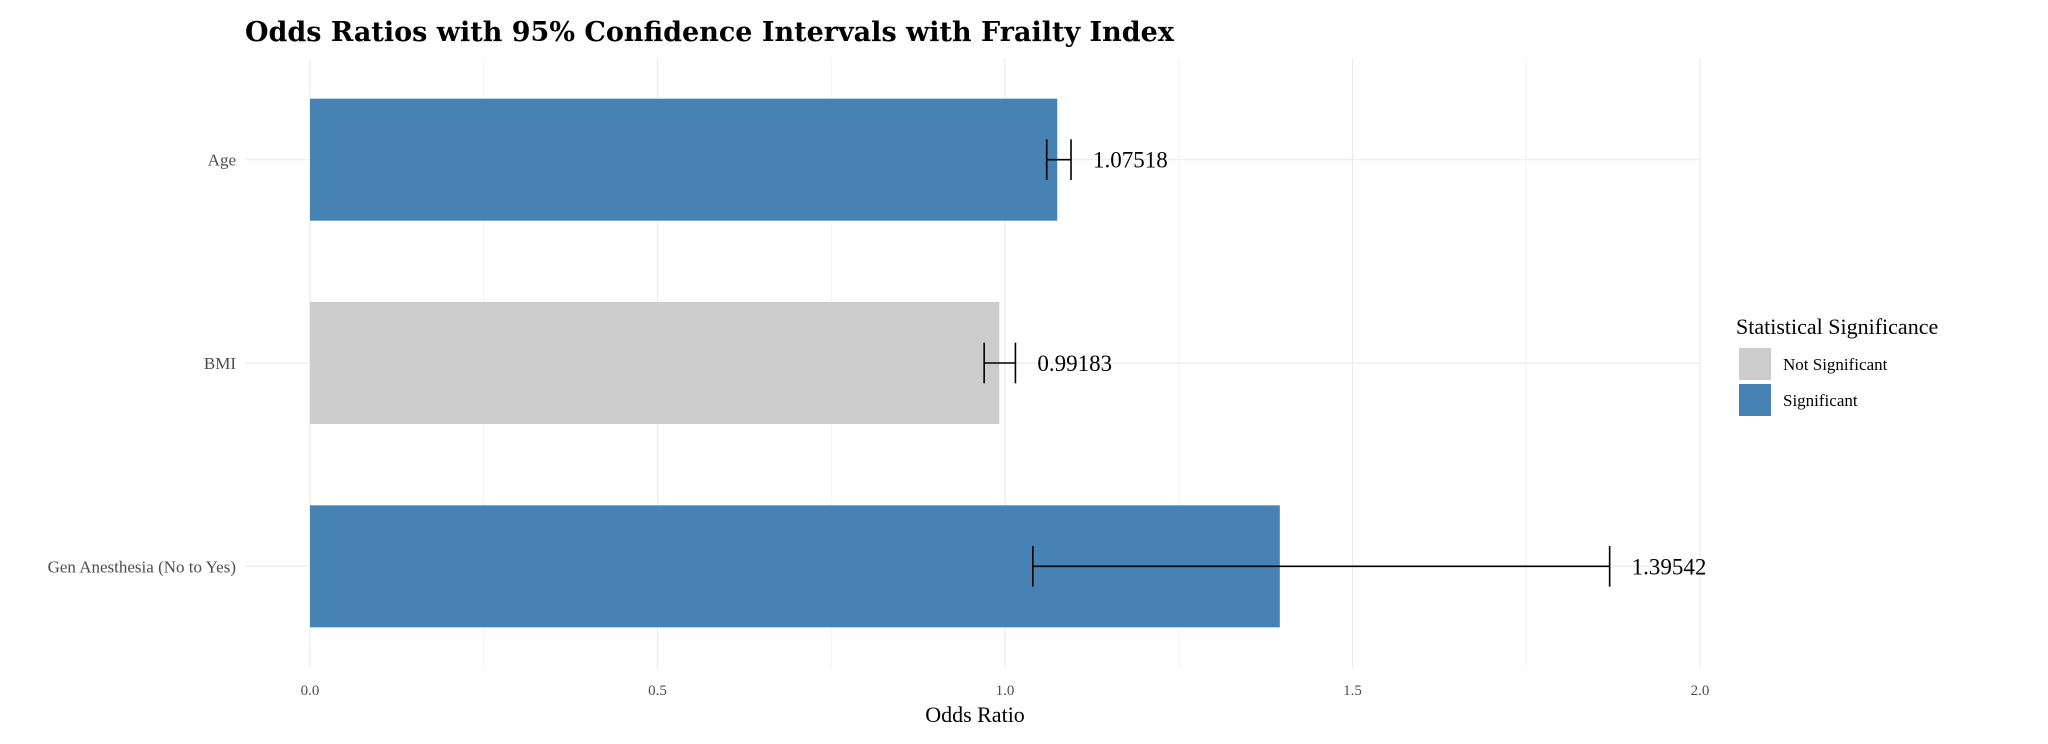  Describe the element at coordinates (657, 691) in the screenshot. I see `x-tick-label: 0.5` at that location.